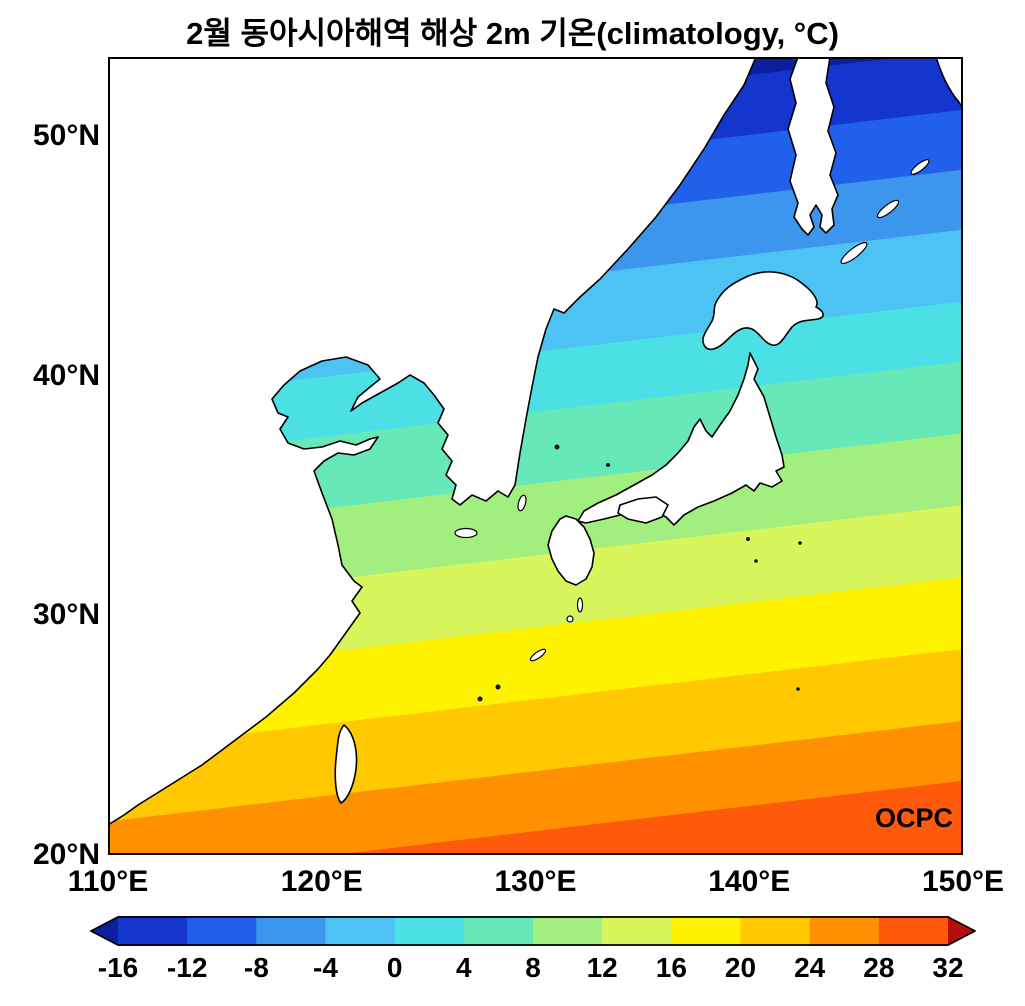 The width and height of the screenshot is (1025, 1006). Describe the element at coordinates (885, 212) in the screenshot. I see `islands-kuril` at that location.